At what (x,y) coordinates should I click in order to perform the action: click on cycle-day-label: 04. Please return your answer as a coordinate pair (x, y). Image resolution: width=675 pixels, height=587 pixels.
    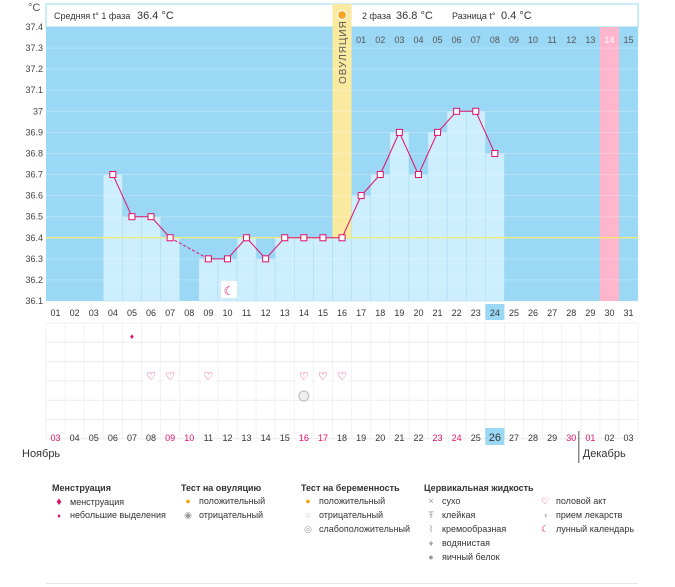
    Looking at the image, I should click on (113, 313).